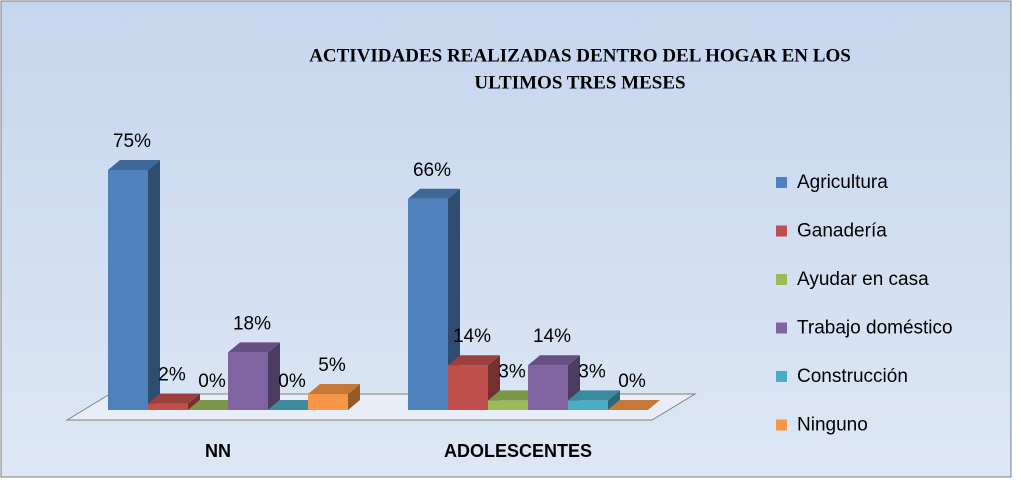 The width and height of the screenshot is (1021, 486). Describe the element at coordinates (875, 328) in the screenshot. I see `legend-label: Trabajo doméstico` at that location.